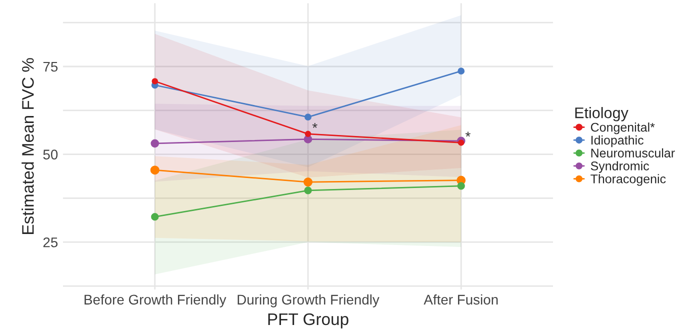  I want to click on legend-label: Thoracogenic, so click(628, 180).